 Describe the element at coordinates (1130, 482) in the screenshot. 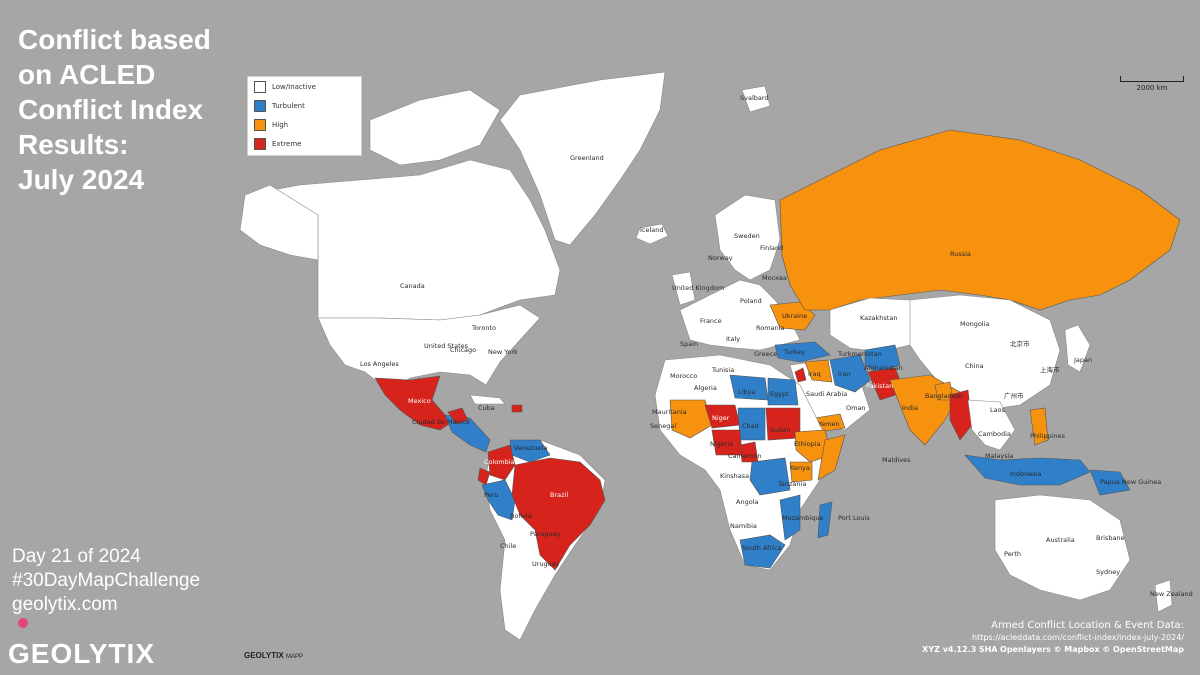

I see `map-label: Papua New Guinea` at that location.